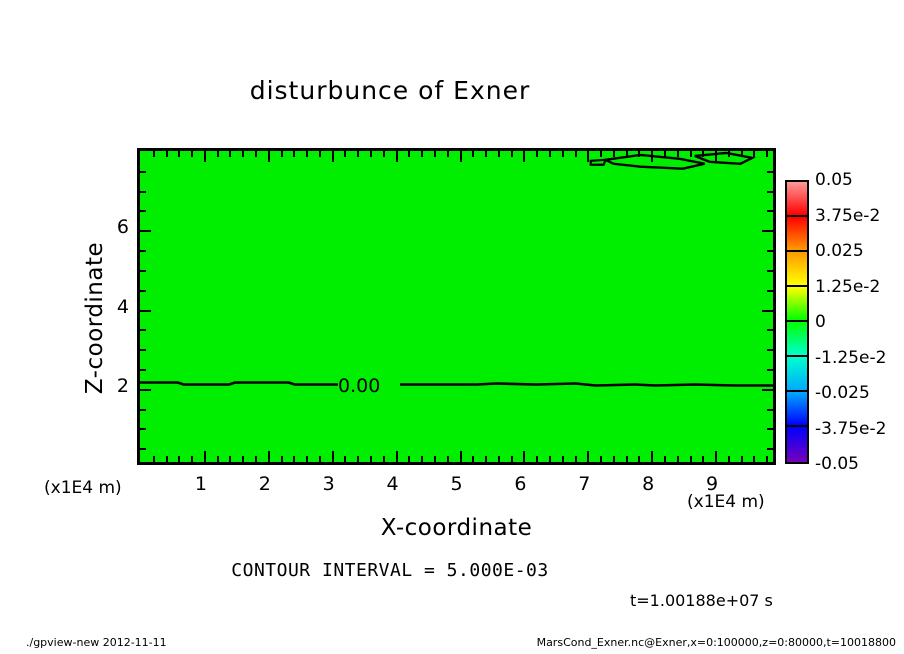 Image resolution: width=904 pixels, height=654 pixels. I want to click on colorbar-tick-label: 0.05, so click(834, 180).